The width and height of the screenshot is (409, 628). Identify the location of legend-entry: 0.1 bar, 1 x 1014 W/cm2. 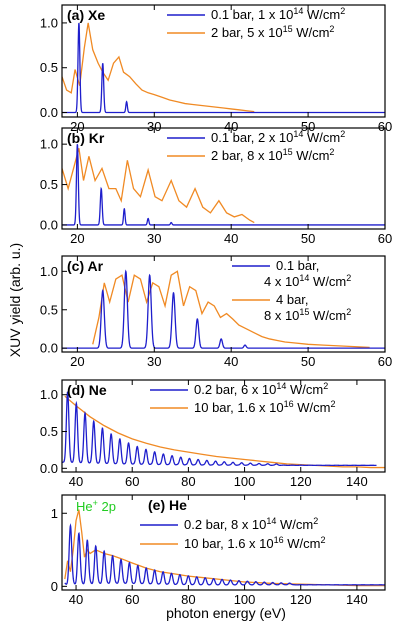
(256, 14).